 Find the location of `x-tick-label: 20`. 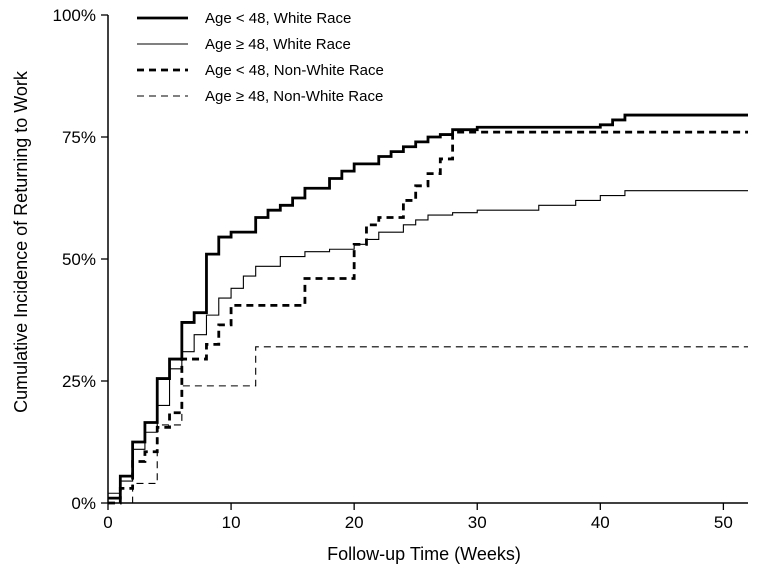

x-tick-label: 20 is located at coordinates (354, 522).